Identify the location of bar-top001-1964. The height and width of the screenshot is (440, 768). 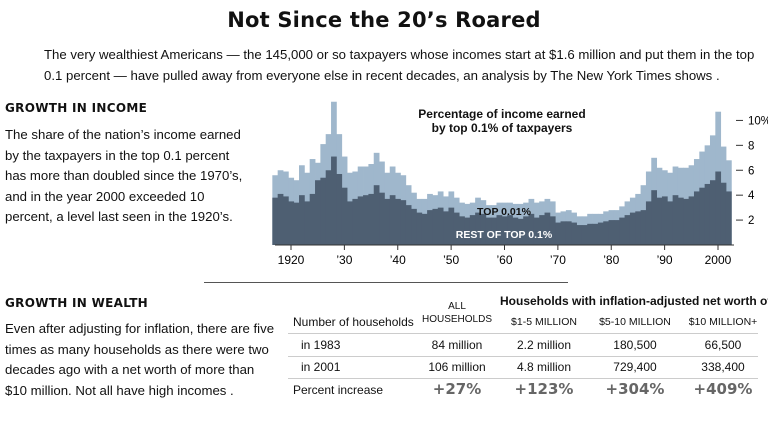
(526, 230).